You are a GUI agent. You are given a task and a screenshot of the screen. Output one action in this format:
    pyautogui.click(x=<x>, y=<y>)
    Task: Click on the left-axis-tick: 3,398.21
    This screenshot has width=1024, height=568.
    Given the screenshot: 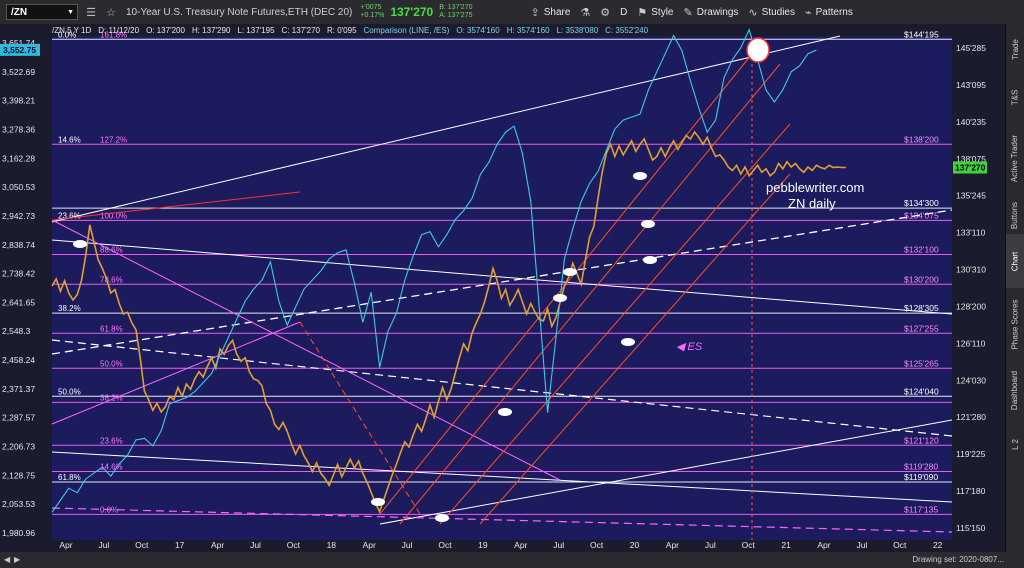 What is the action you would take?
    pyautogui.click(x=18, y=101)
    